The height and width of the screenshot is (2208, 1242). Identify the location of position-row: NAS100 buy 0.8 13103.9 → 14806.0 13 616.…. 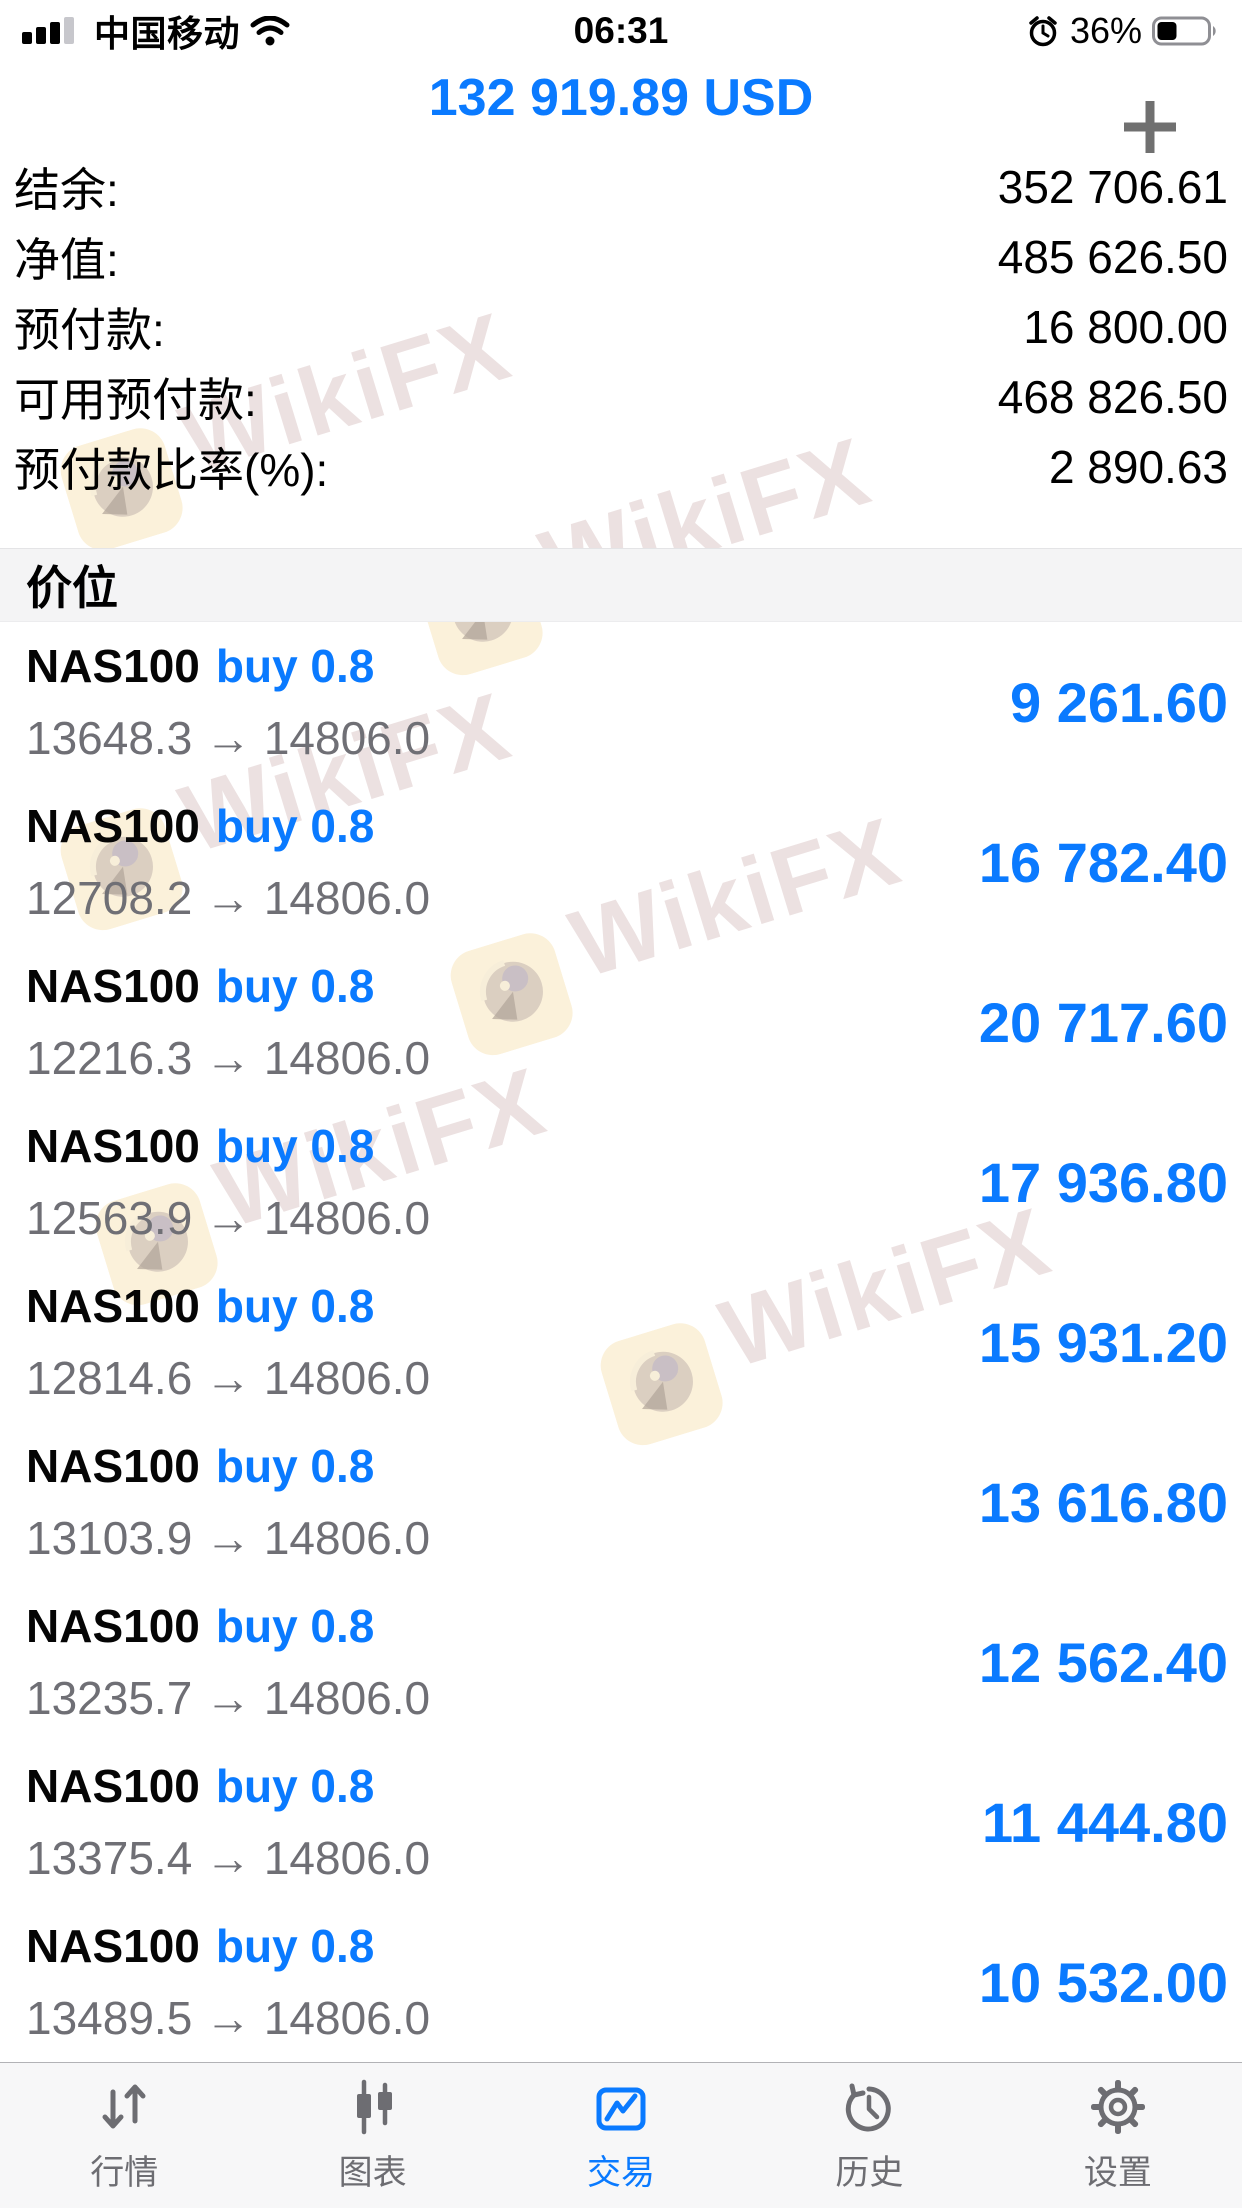
(621, 1502).